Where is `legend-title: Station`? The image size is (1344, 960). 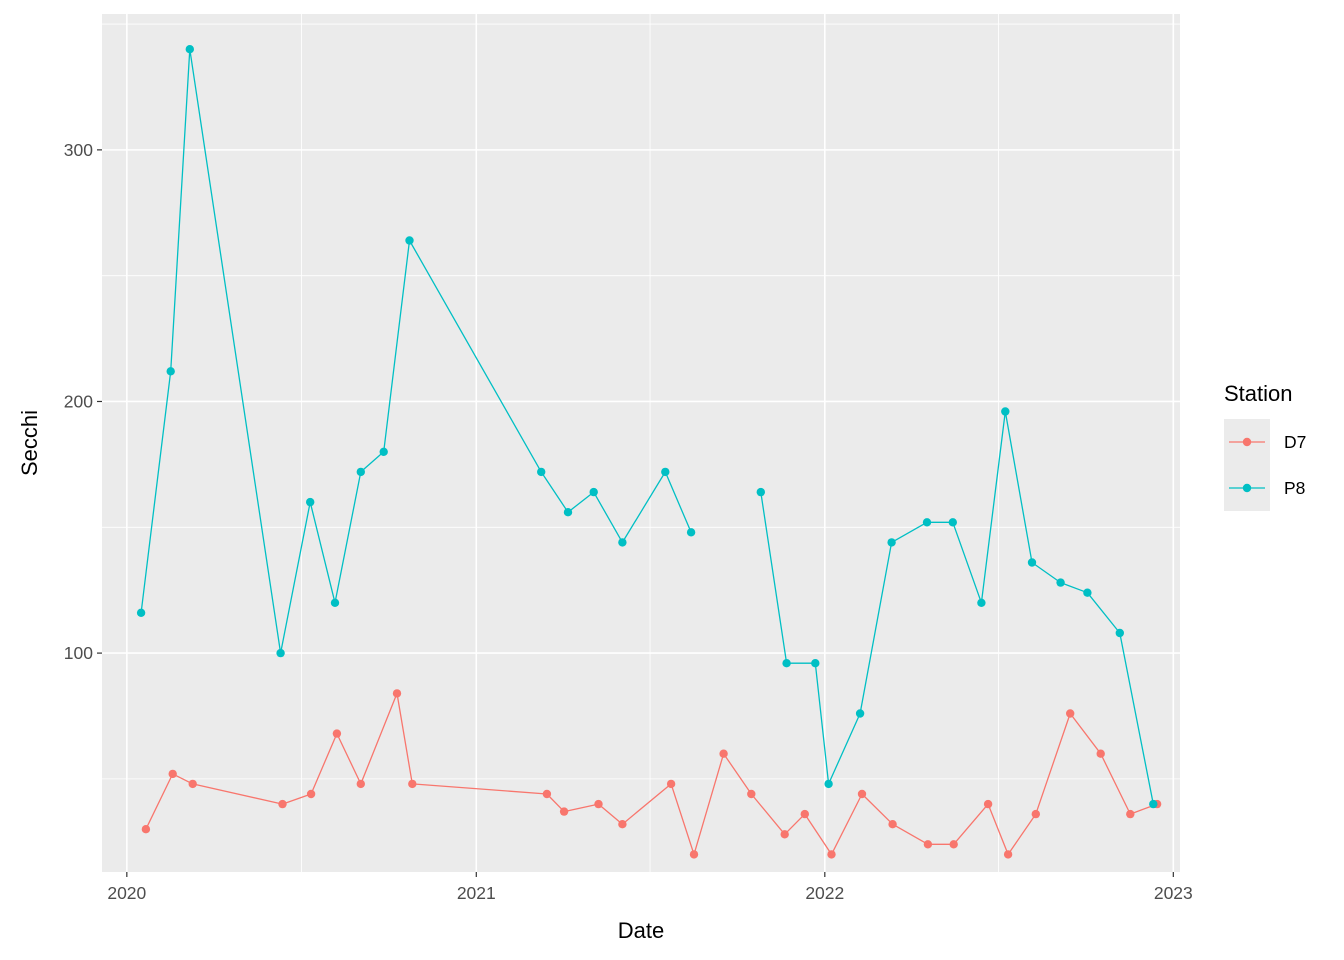 legend-title: Station is located at coordinates (1258, 393).